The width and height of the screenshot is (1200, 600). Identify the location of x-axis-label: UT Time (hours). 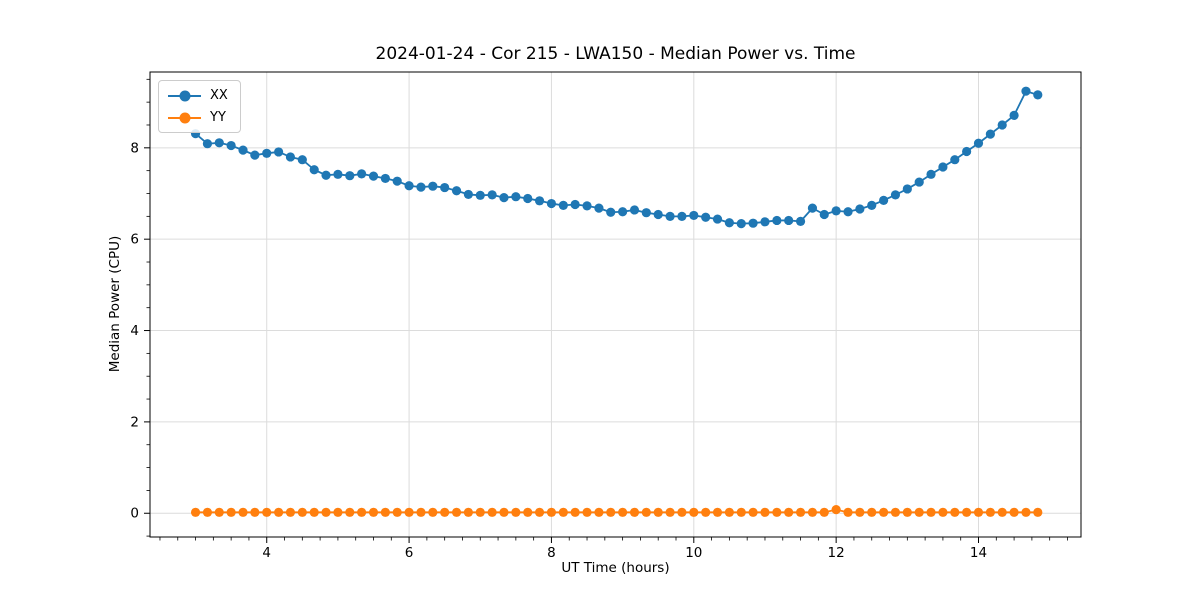
(615, 568).